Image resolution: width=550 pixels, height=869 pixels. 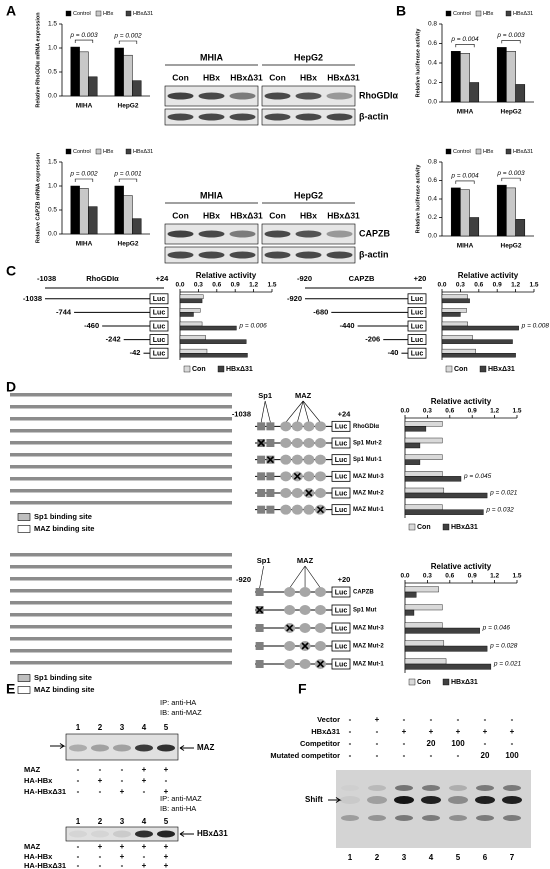 What do you see at coordinates (216, 285) in the screenshot?
I see `x-tick-label: 0.6` at bounding box center [216, 285].